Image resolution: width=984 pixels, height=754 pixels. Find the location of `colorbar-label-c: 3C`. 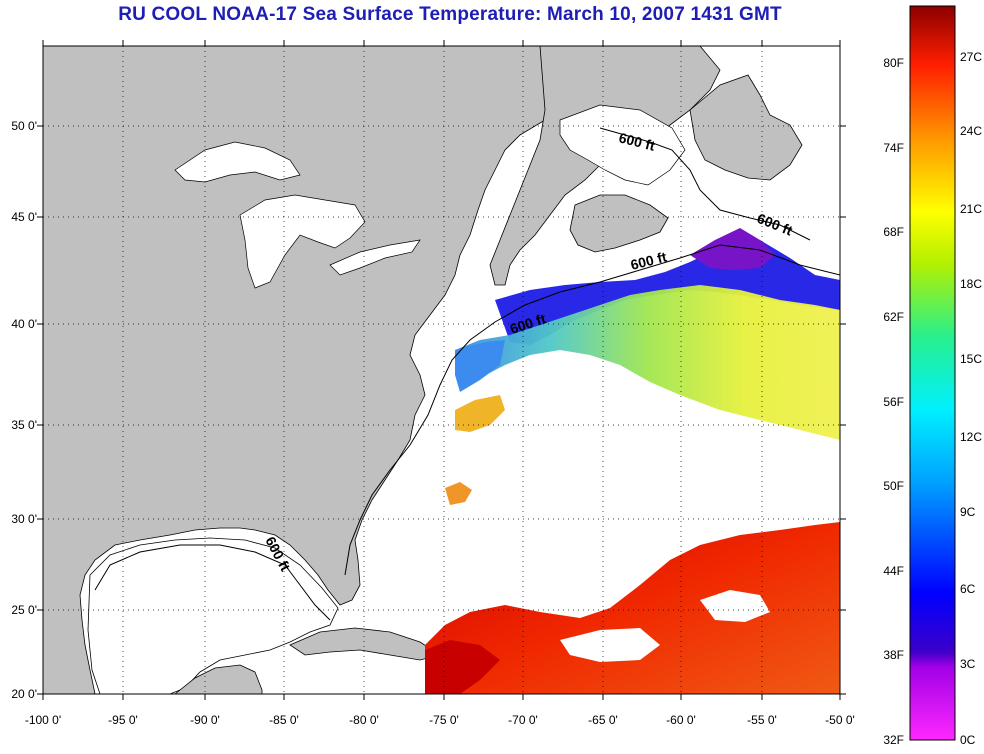

colorbar-label-c: 3C is located at coordinates (968, 664).